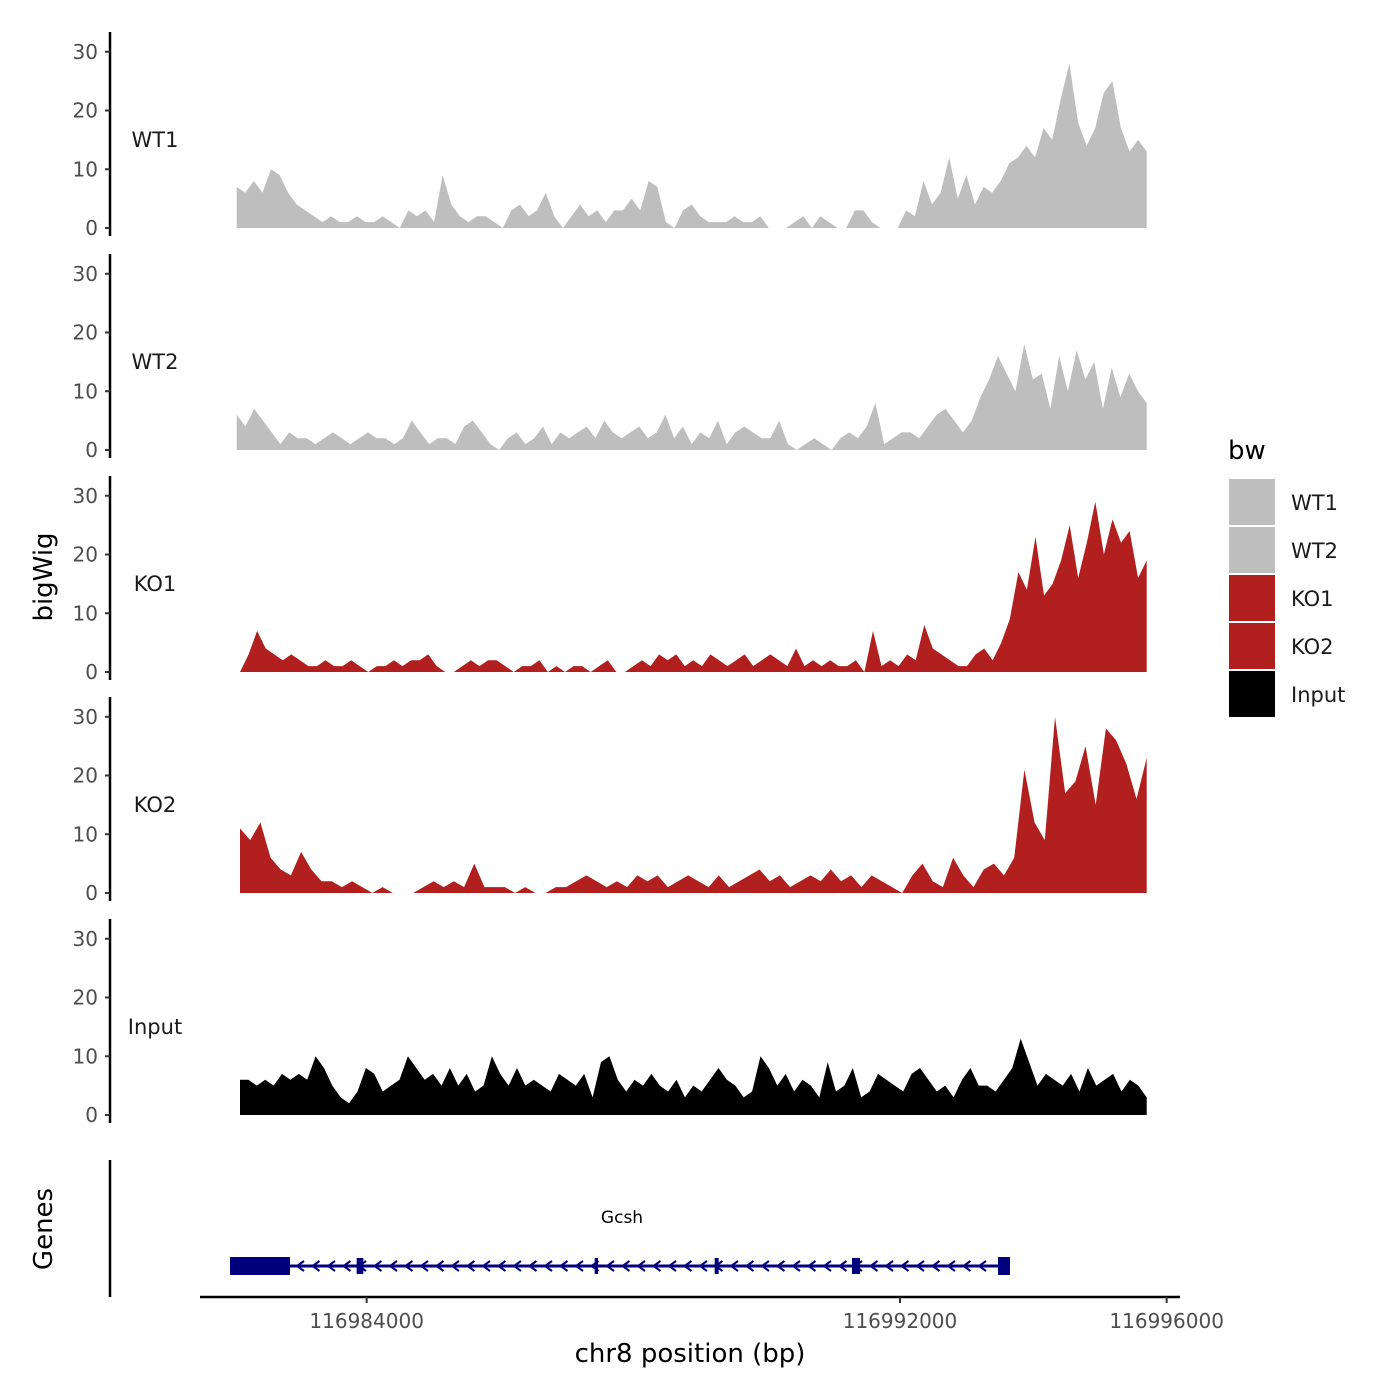 The height and width of the screenshot is (1400, 1400). Describe the element at coordinates (366, 1321) in the screenshot. I see `x-tick-label: 116984000` at that location.